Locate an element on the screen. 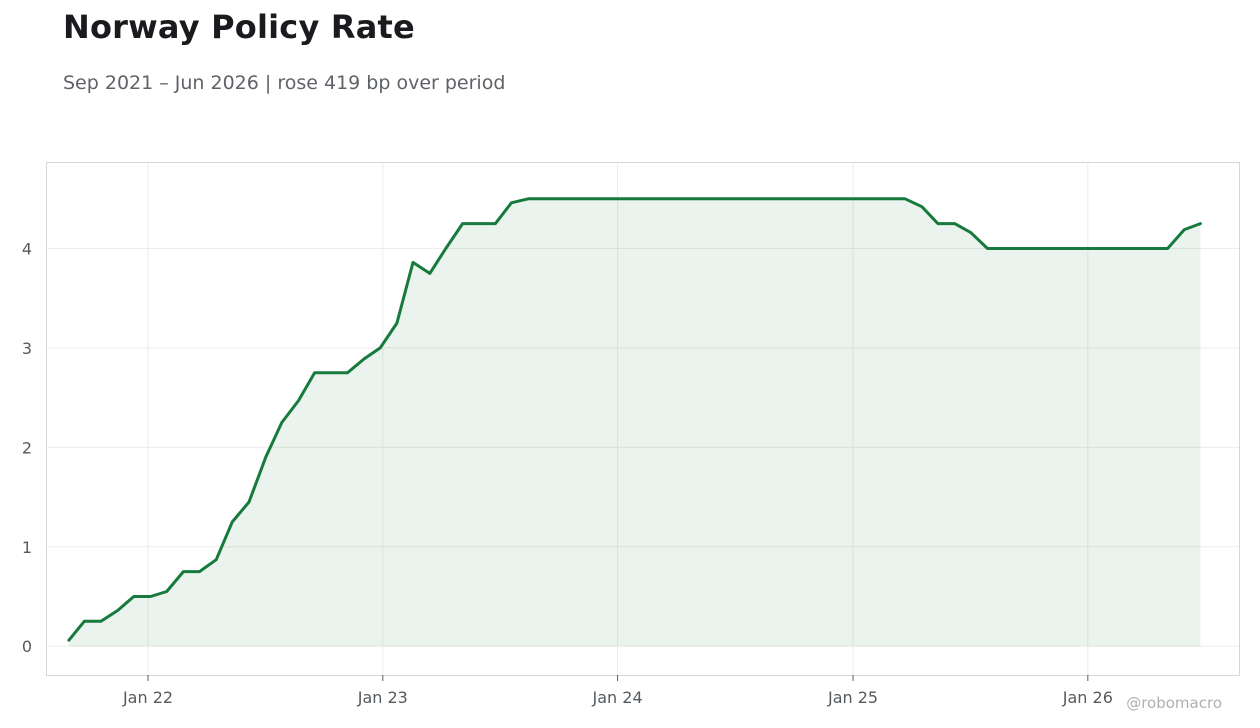  y-tick-label: 0 is located at coordinates (27, 646).